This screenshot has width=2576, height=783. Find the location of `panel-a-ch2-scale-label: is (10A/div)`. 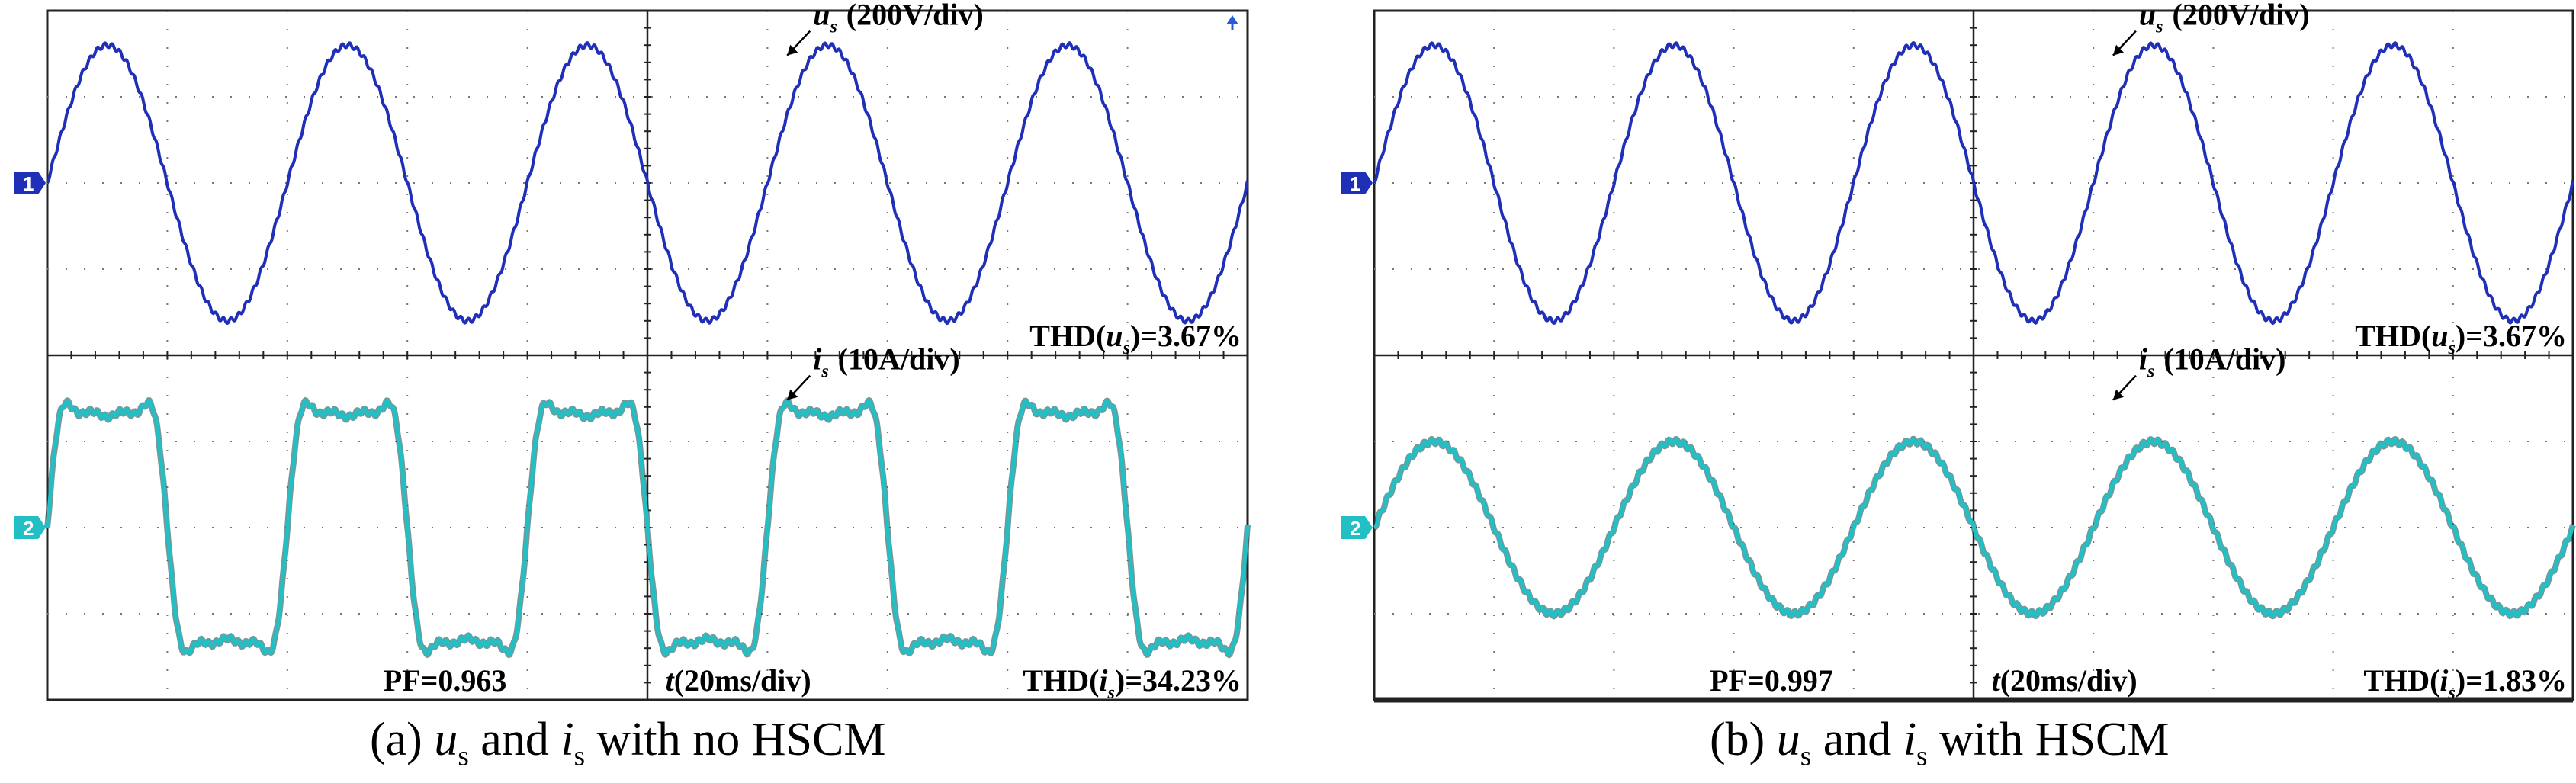

panel-a-ch2-scale-label: is (10A/div) is located at coordinates (886, 362).